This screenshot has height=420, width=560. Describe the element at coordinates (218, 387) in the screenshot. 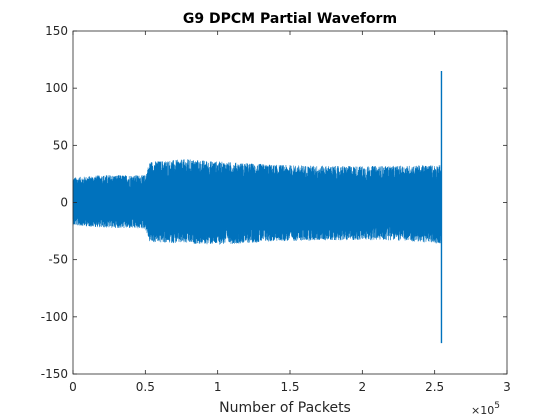

I see `x-tick-label: 1` at that location.